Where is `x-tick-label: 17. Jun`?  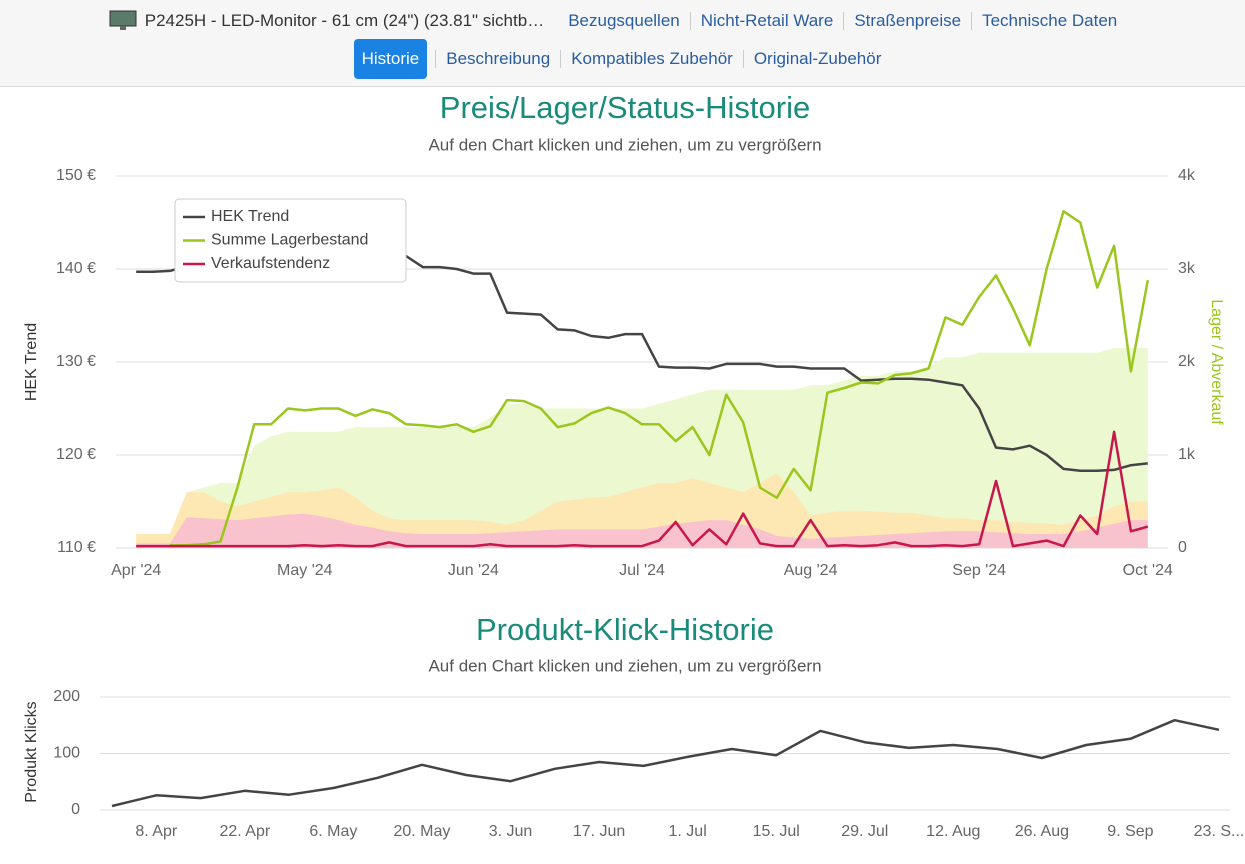
x-tick-label: 17. Jun is located at coordinates (599, 831).